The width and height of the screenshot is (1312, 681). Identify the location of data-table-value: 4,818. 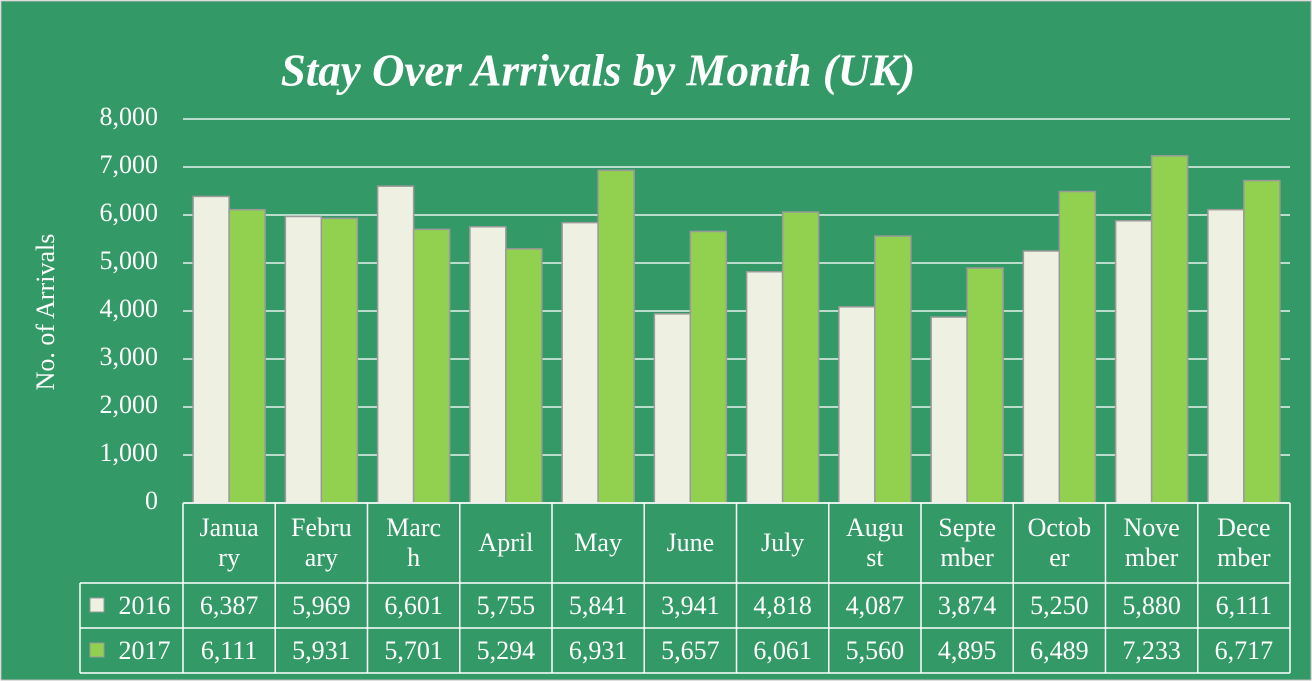
(783, 605).